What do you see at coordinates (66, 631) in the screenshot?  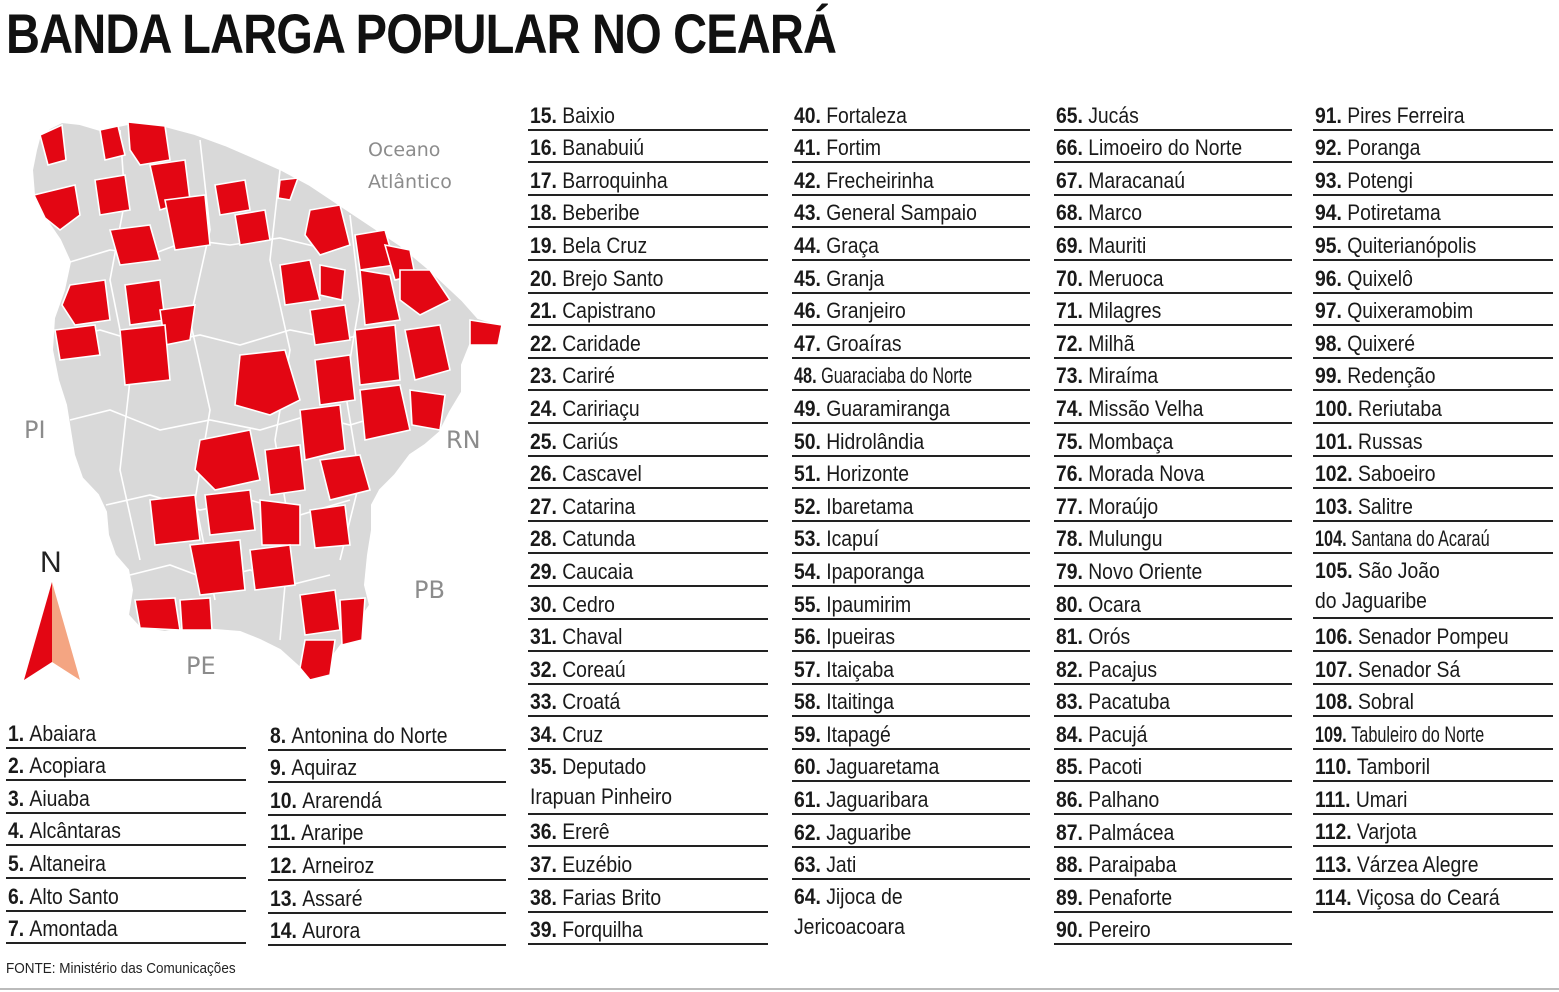 I see `compass-right-half` at bounding box center [66, 631].